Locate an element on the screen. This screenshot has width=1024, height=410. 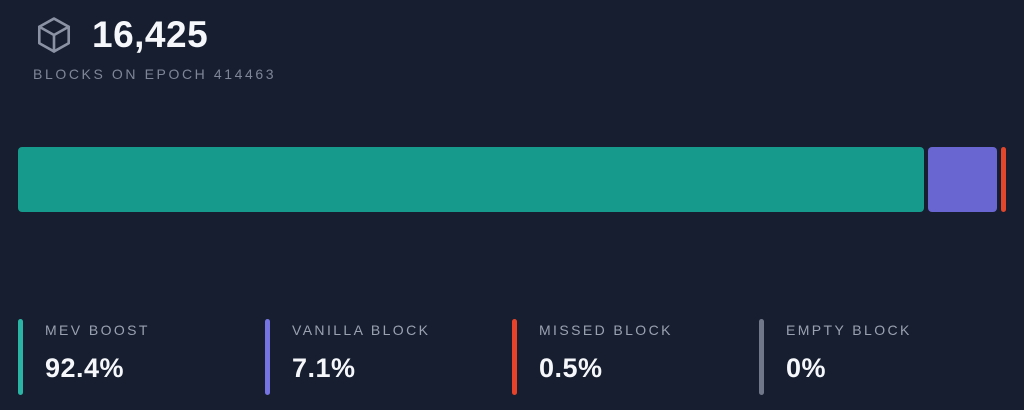
block-count: 16,425 is located at coordinates (150, 34).